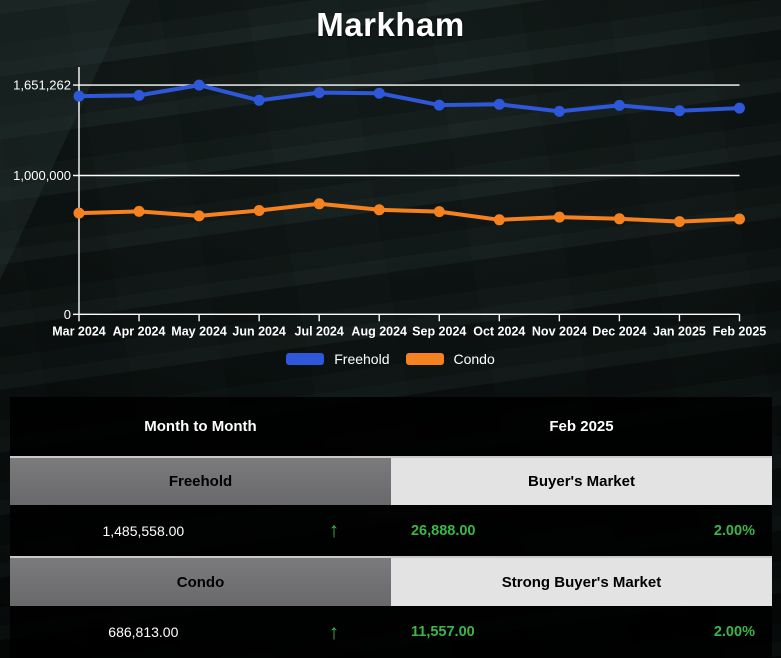 The image size is (781, 658). I want to click on condo-row-label: Condo, so click(200, 582).